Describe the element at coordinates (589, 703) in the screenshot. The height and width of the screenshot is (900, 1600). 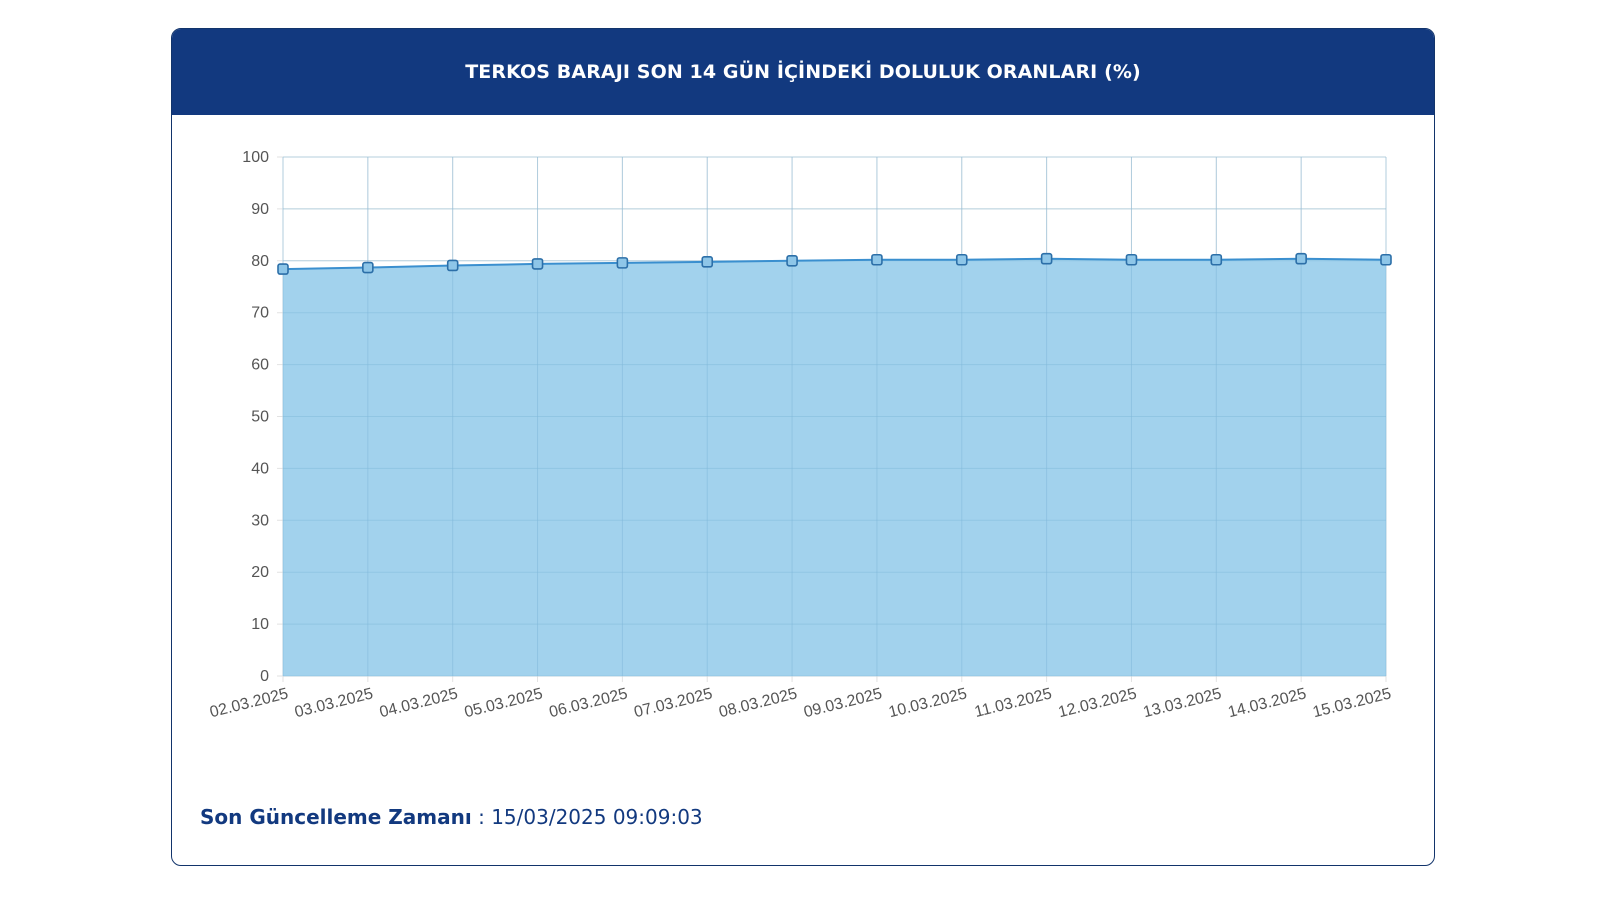
I see `x-tick-label: 06.03.2025` at that location.